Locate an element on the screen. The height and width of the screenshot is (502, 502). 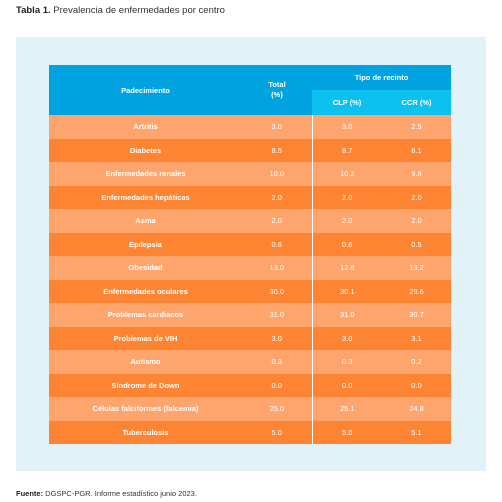
table-row: Epilepsia 0.6 0.6 0.5 is located at coordinates (250, 244).